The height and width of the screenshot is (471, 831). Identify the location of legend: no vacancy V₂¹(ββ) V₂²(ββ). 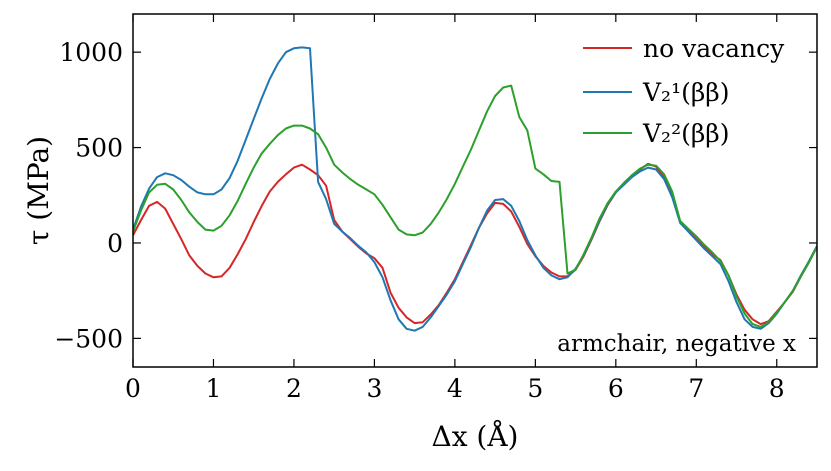
(684, 91).